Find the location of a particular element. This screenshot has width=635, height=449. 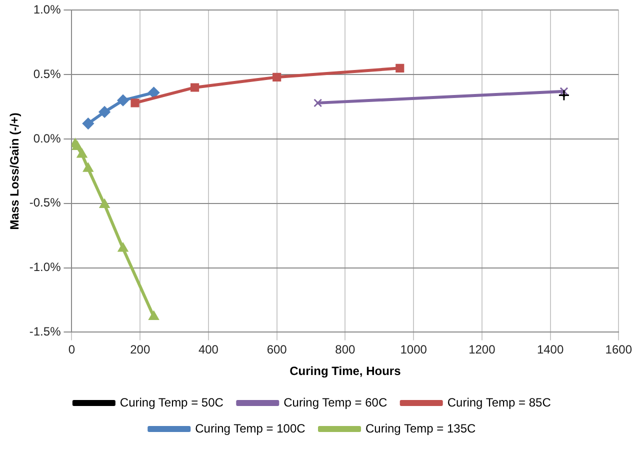

legend-label: Curing Temp = 60C is located at coordinates (336, 402).